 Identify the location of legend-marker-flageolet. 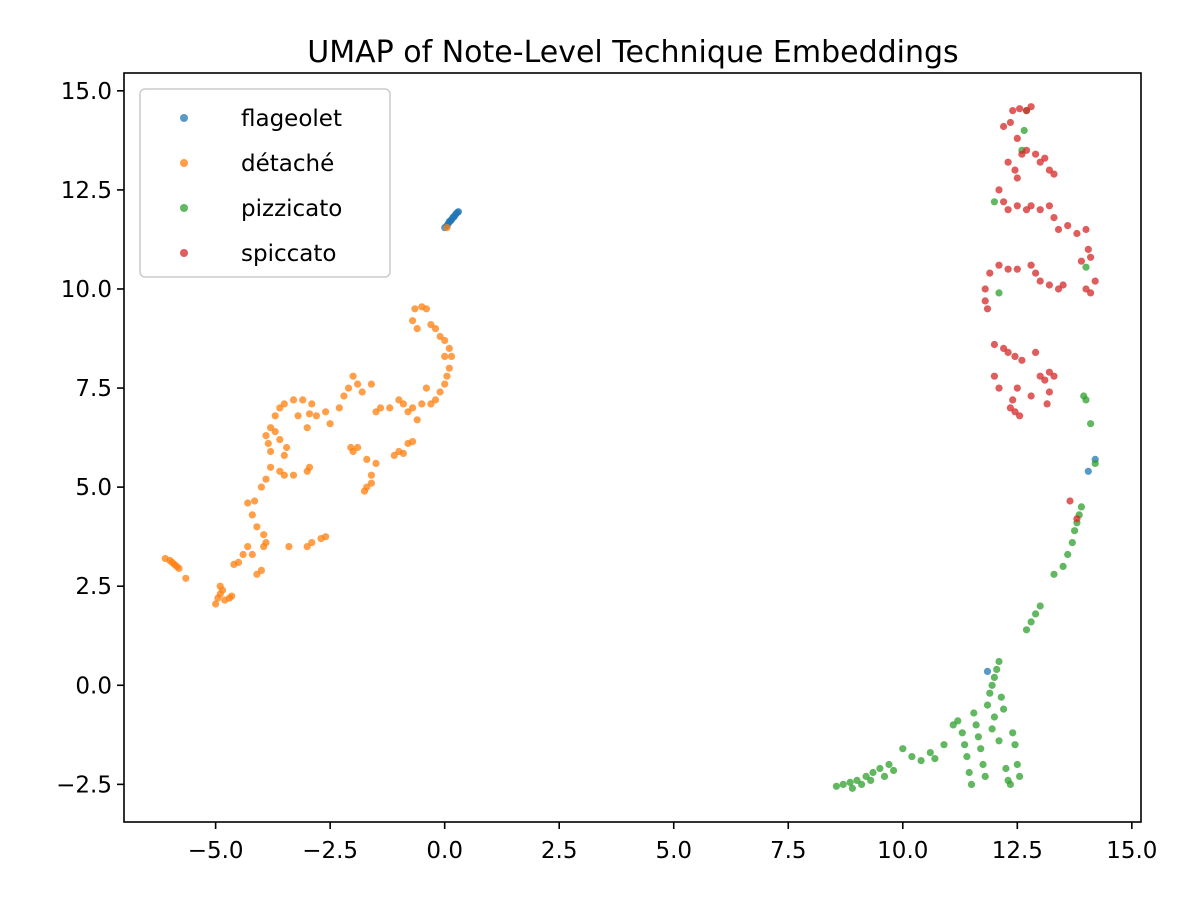
(184, 118).